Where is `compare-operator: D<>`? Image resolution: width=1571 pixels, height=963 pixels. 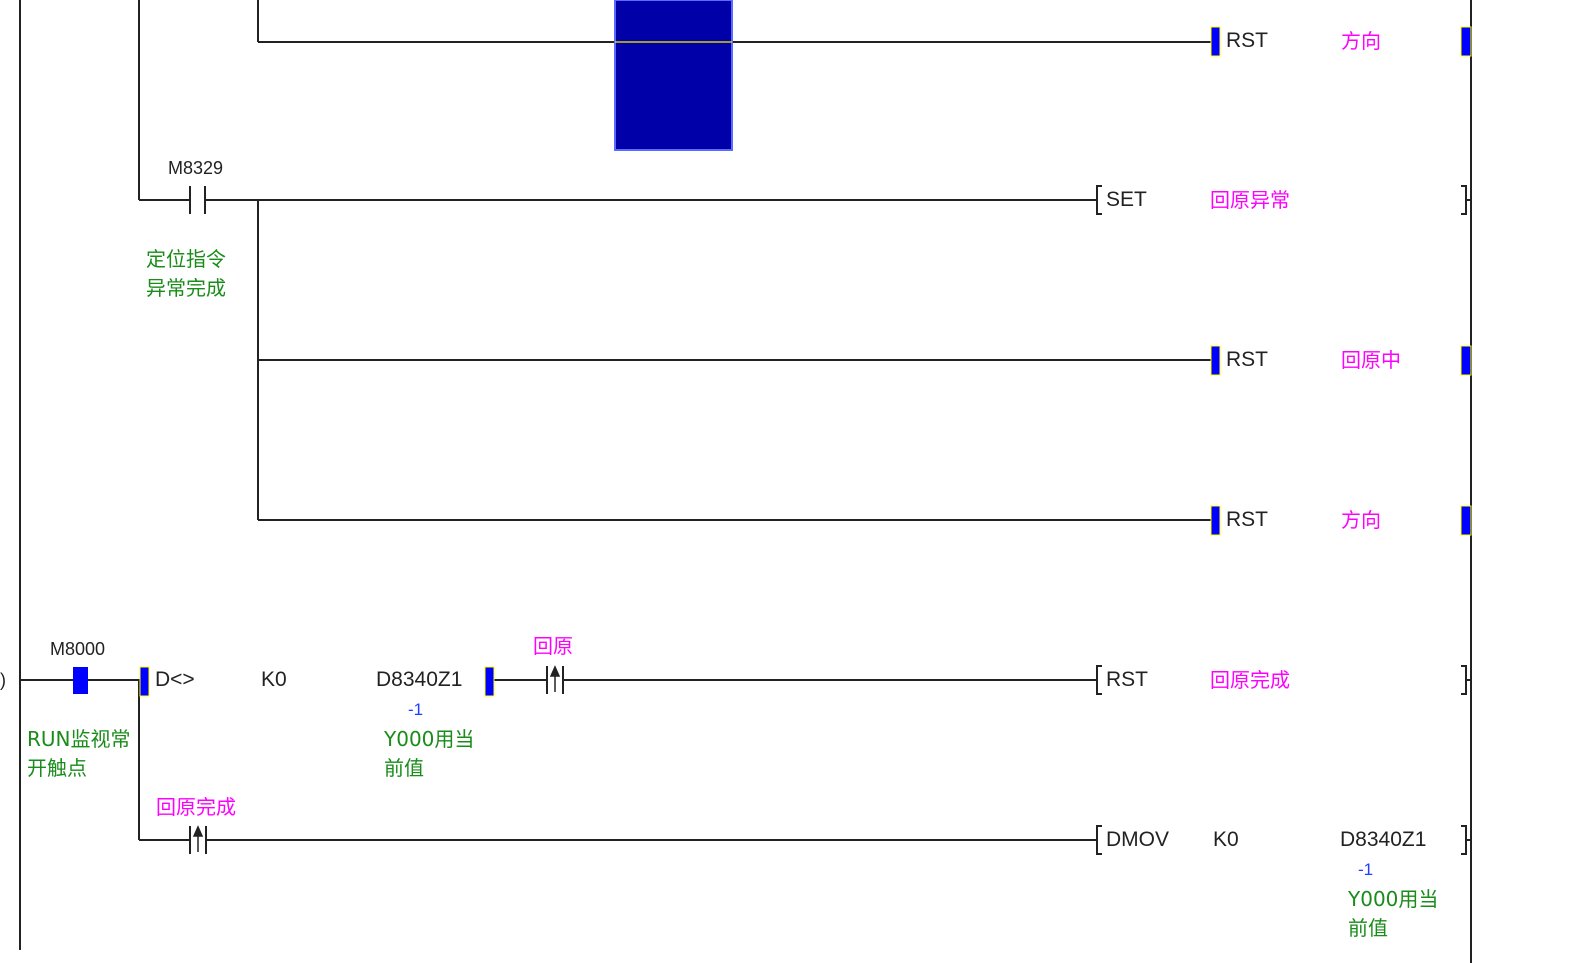 compare-operator: D<> is located at coordinates (175, 679).